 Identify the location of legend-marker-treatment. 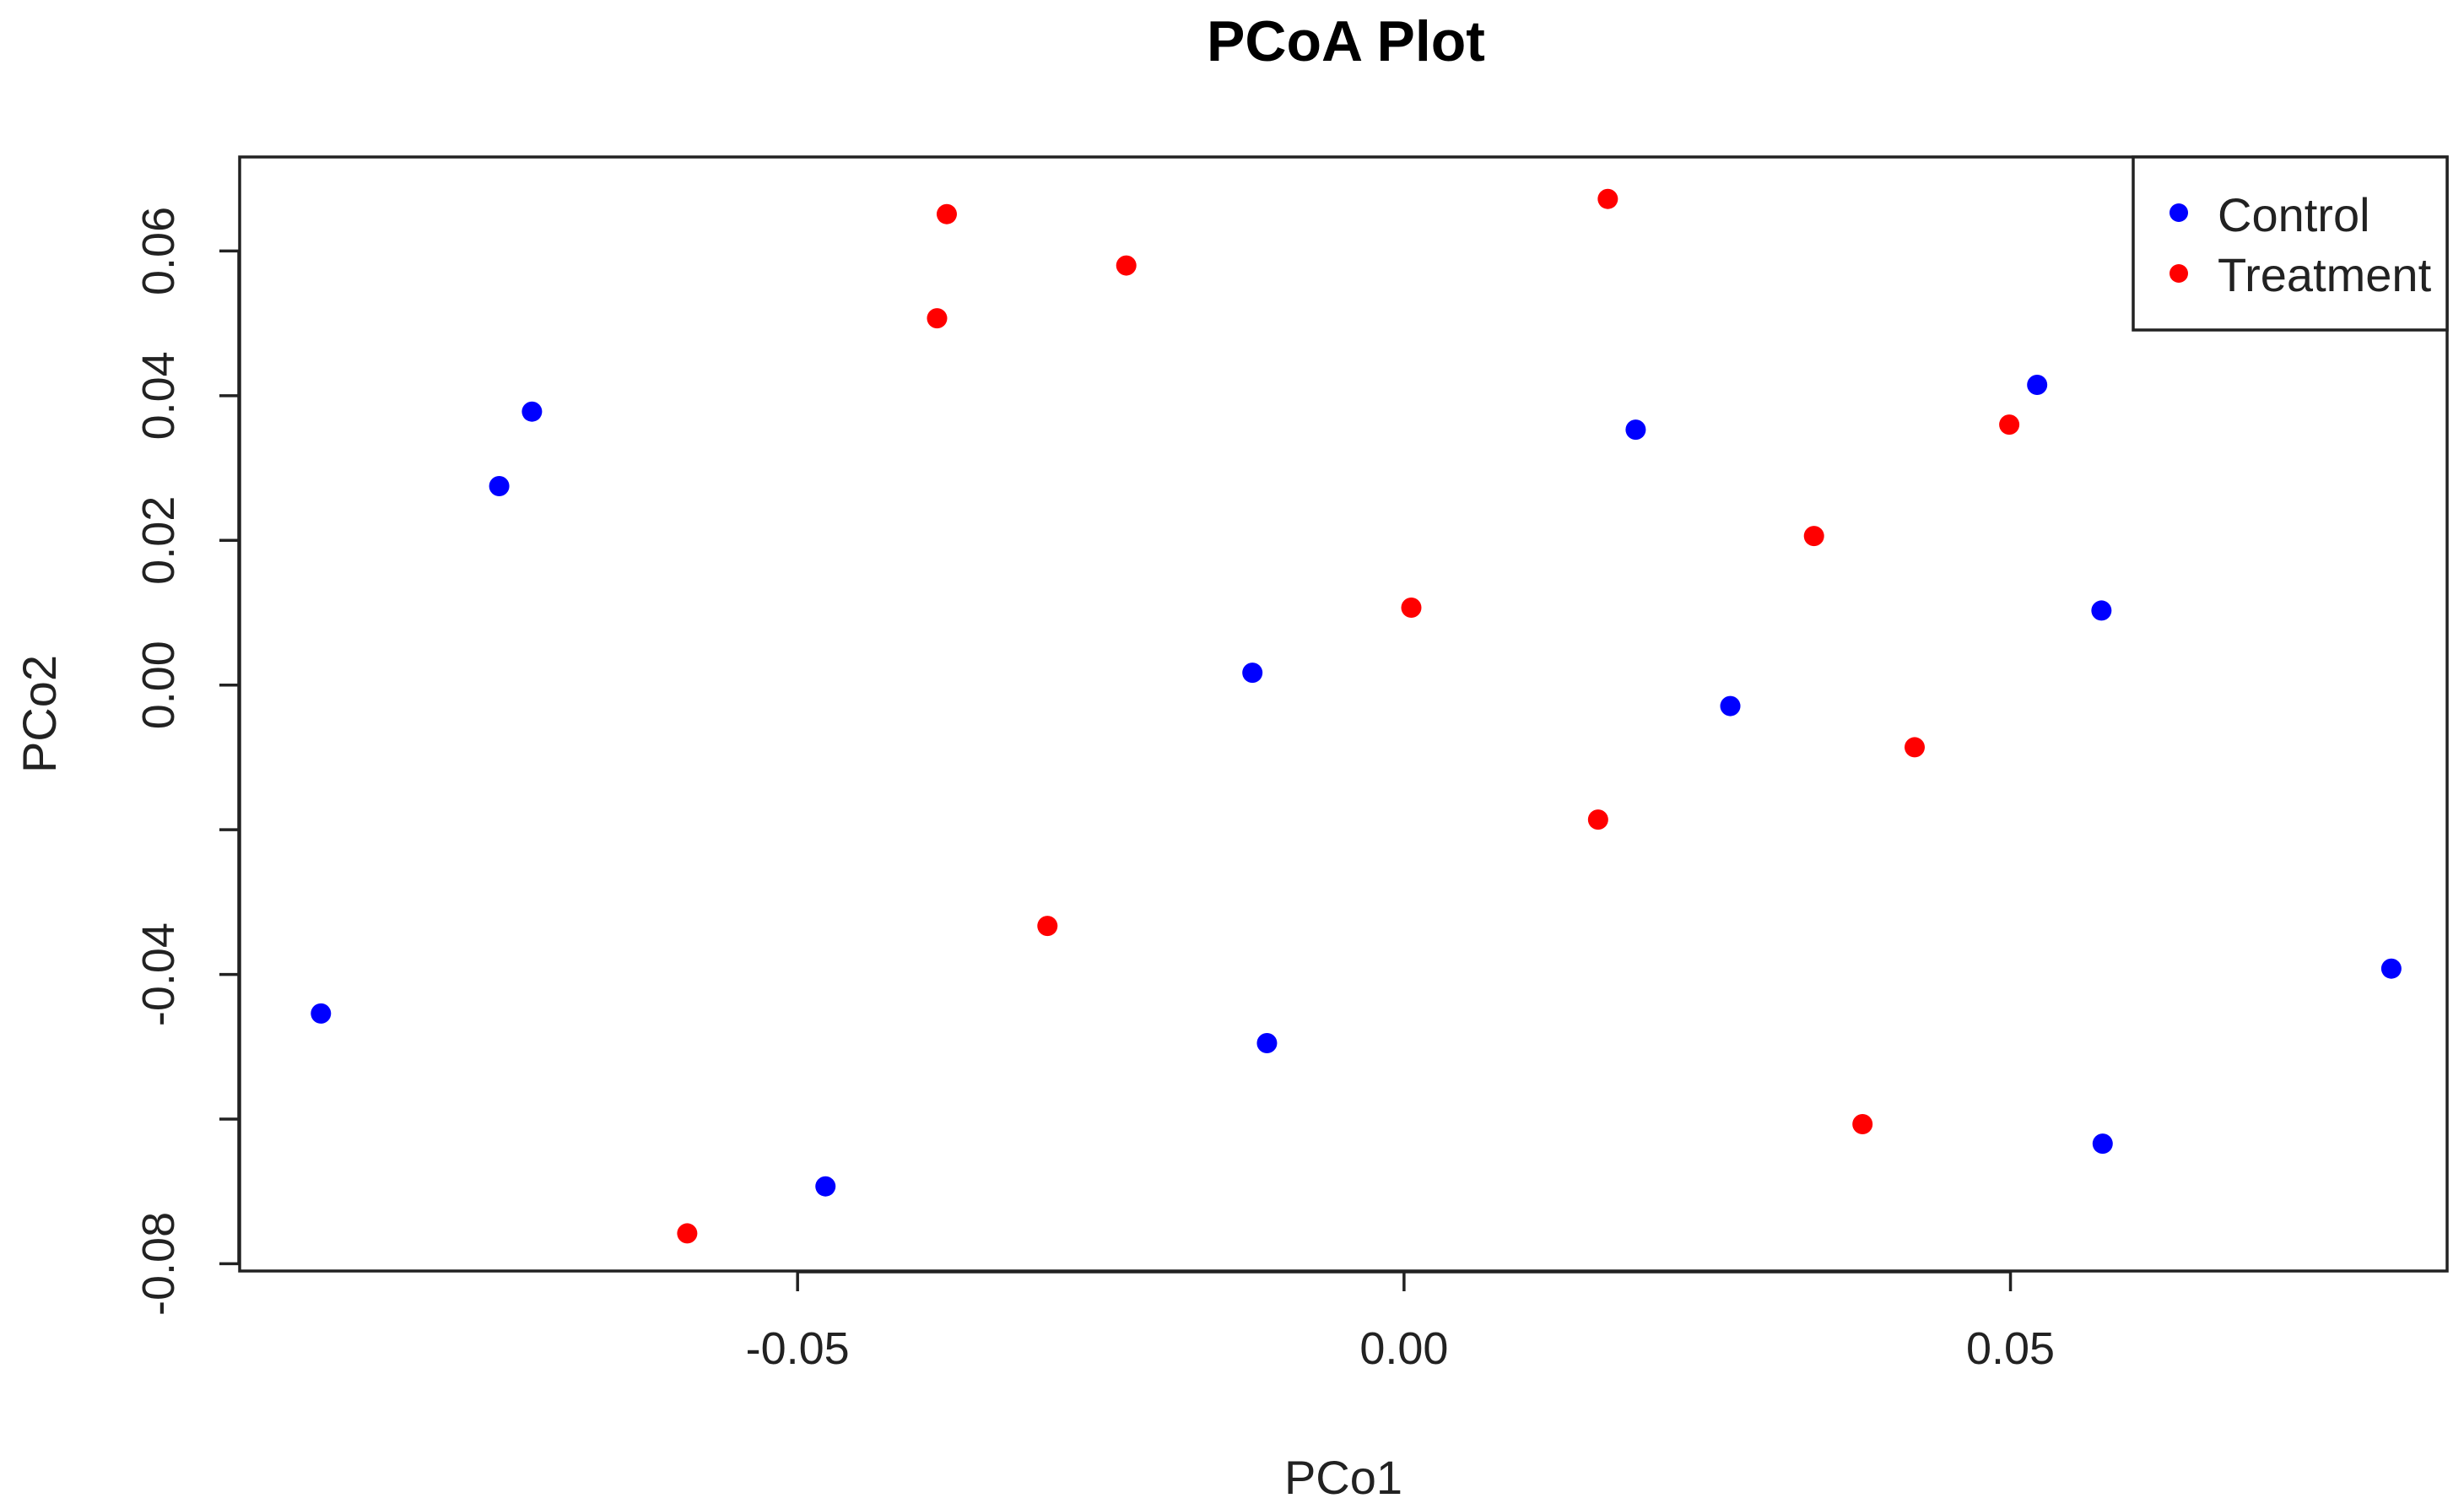
(2179, 273).